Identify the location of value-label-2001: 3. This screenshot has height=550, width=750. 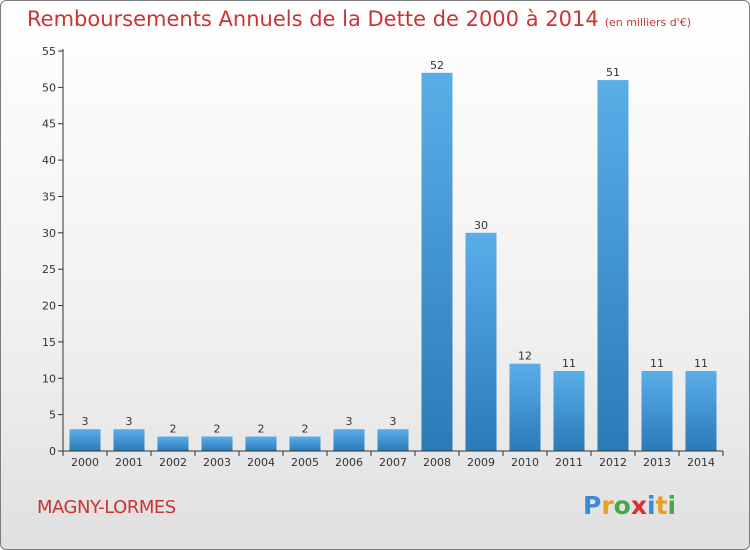
(129, 421).